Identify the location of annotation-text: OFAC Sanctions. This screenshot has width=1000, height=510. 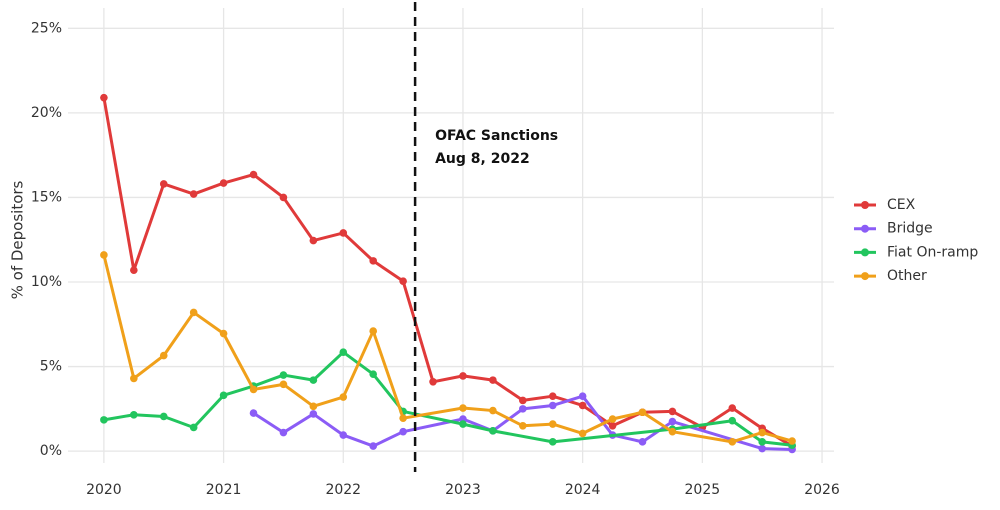
(496, 136).